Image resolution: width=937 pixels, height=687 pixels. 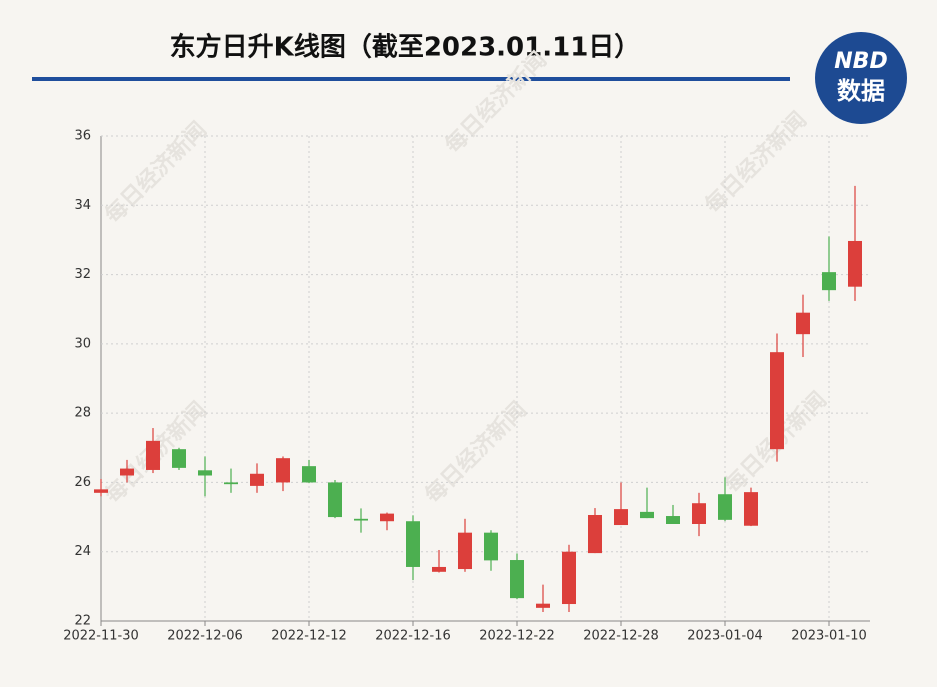 What do you see at coordinates (82, 136) in the screenshot?
I see `y-tick-label: 36` at bounding box center [82, 136].